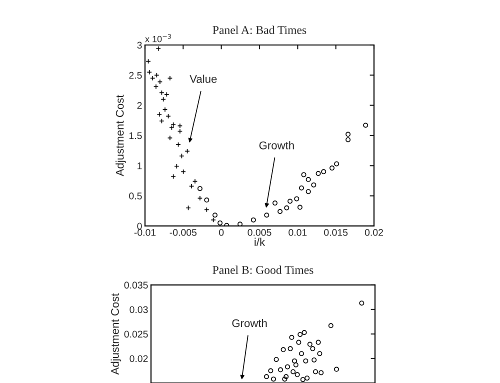  I want to click on x-tick-label: 0.015, so click(336, 232).